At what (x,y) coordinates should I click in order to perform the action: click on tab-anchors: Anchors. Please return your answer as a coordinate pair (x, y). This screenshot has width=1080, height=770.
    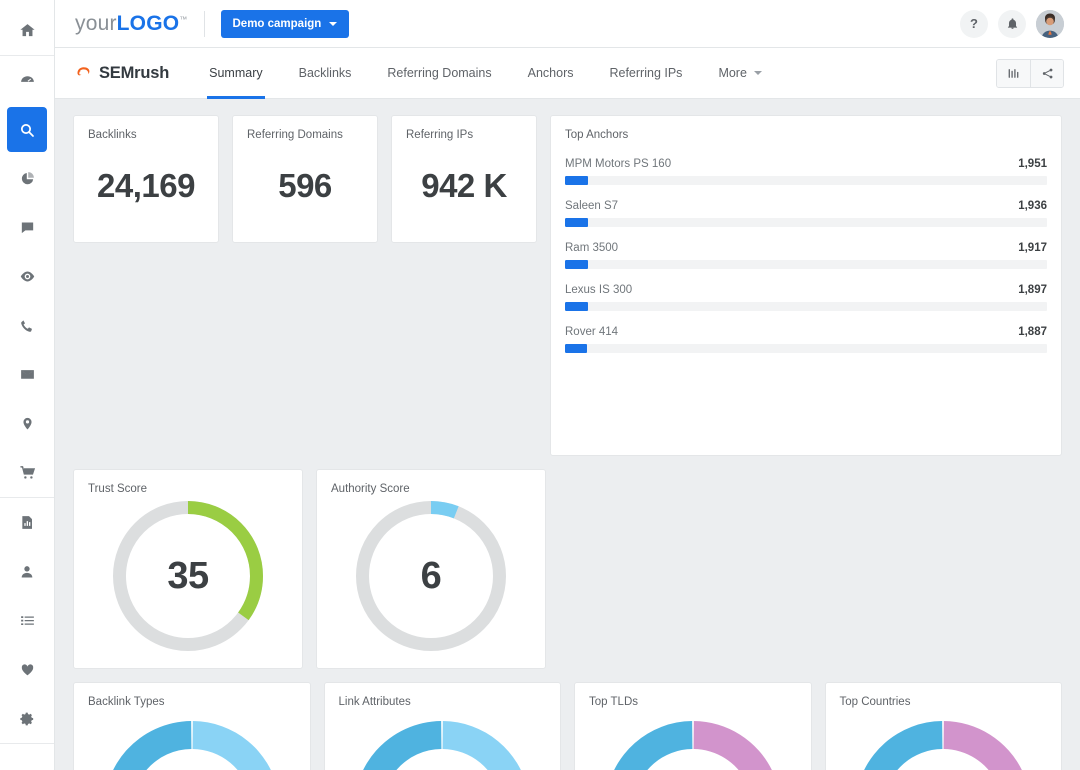
    Looking at the image, I should click on (551, 73).